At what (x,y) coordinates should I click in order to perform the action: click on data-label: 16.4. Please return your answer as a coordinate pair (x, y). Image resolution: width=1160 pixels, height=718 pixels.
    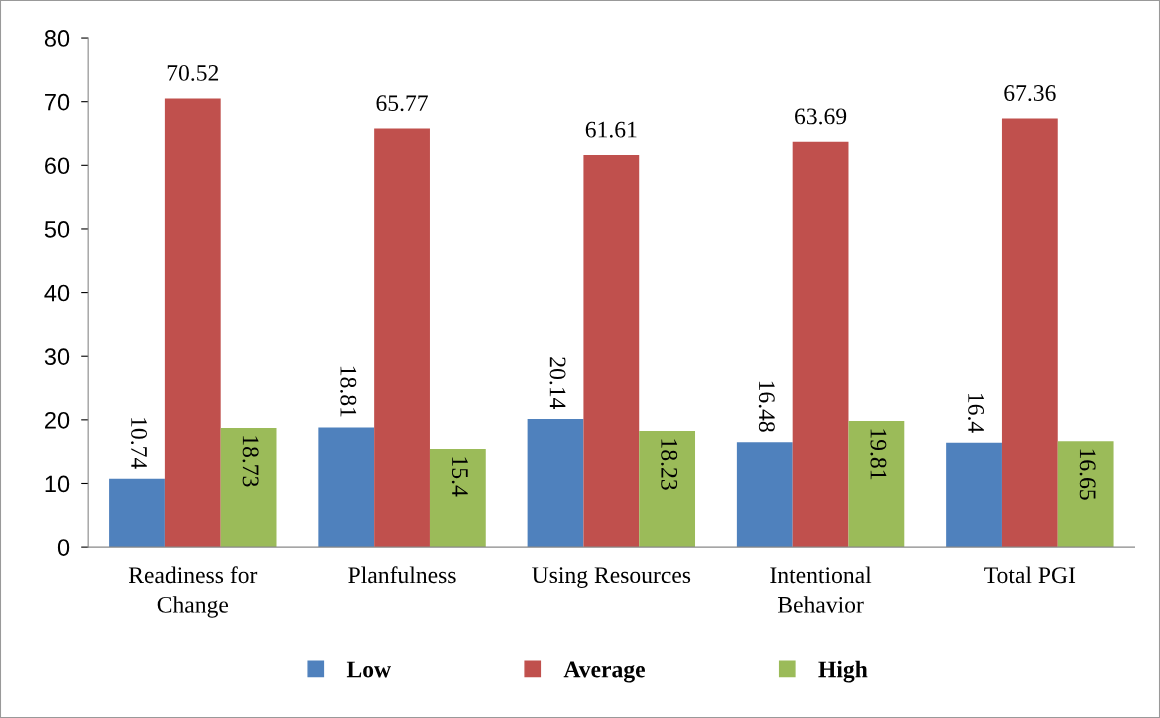
    Looking at the image, I should click on (976, 413).